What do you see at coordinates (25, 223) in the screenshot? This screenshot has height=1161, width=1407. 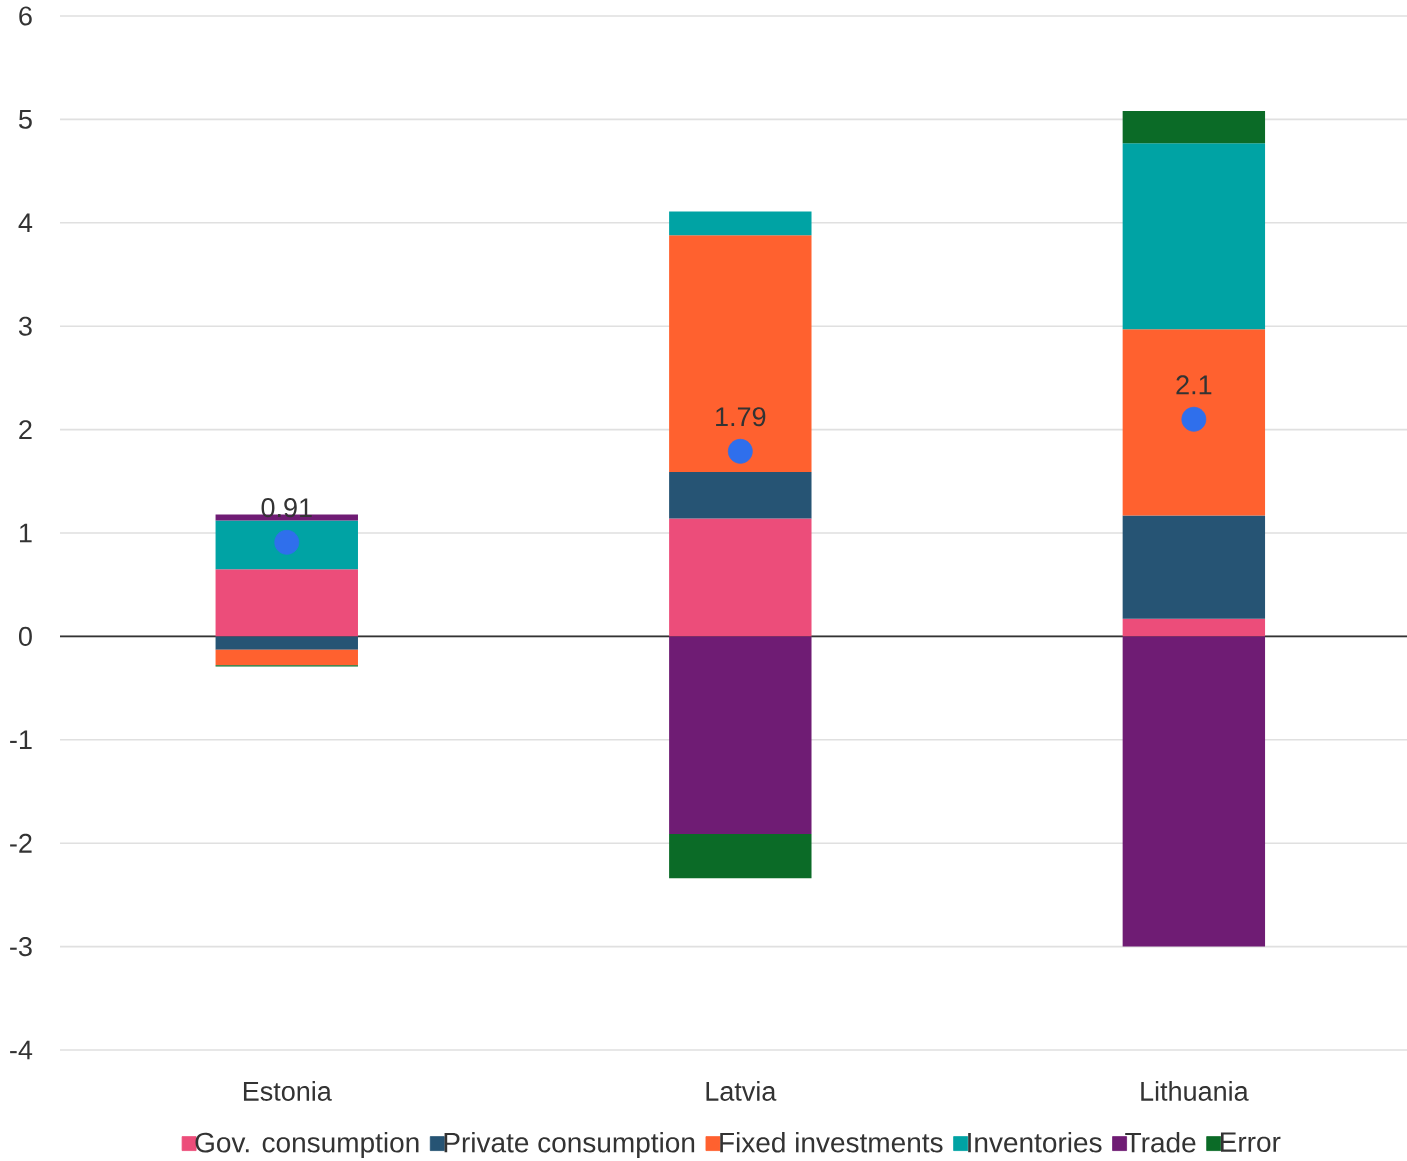 I see `y-tick-label: 4` at bounding box center [25, 223].